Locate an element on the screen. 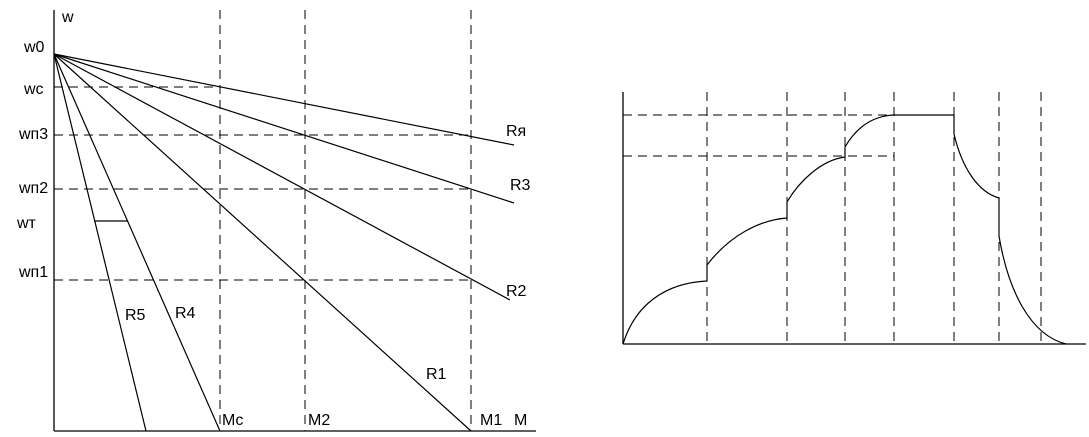  x-axis-label: M is located at coordinates (520, 420).